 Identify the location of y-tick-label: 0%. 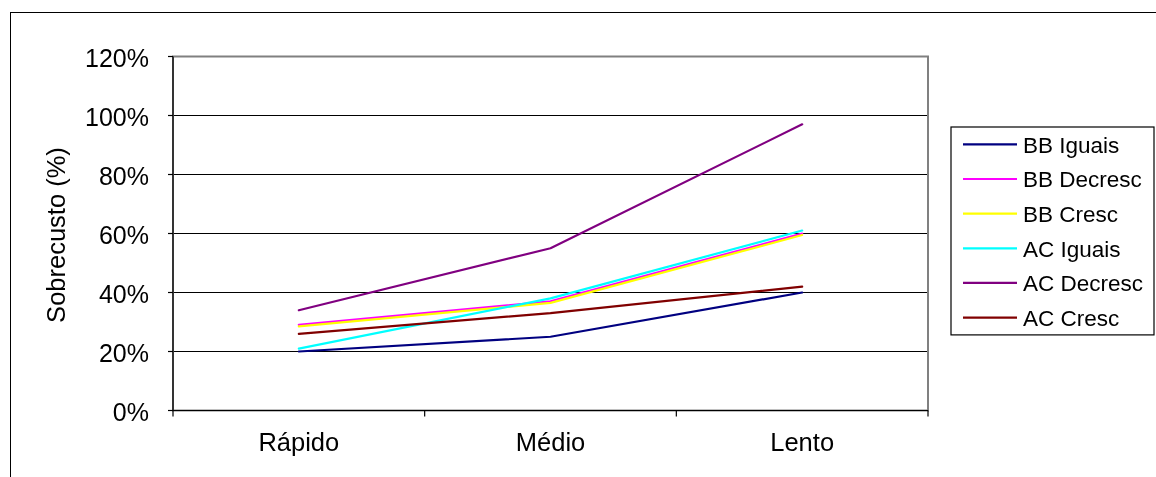
(130, 411).